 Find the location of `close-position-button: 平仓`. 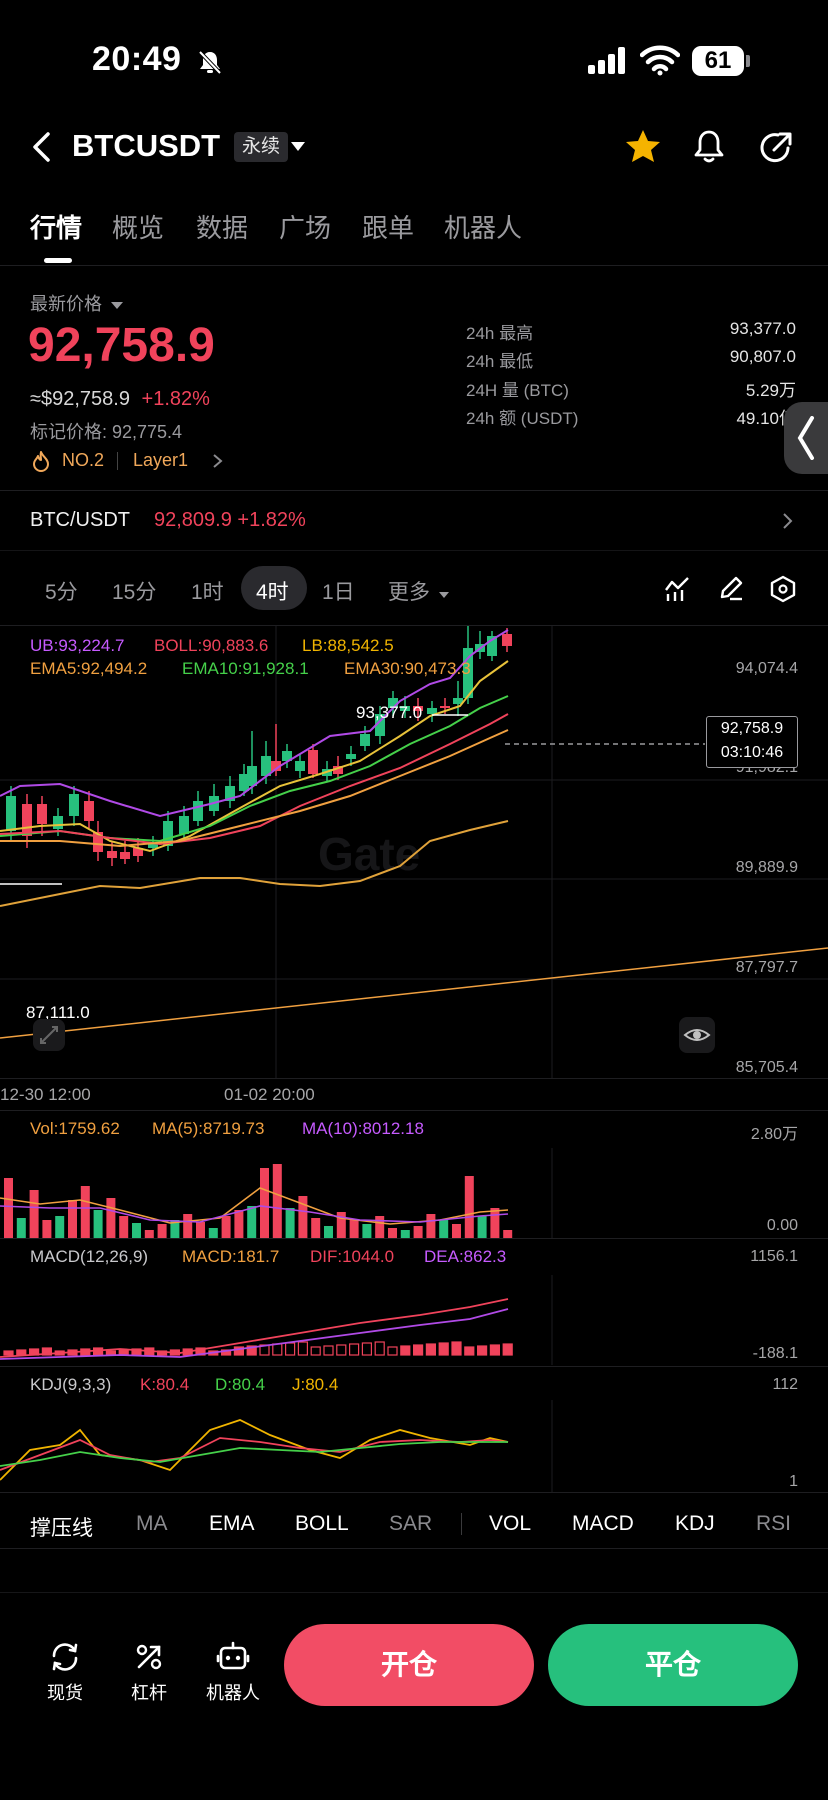

close-position-button: 平仓 is located at coordinates (673, 1665).